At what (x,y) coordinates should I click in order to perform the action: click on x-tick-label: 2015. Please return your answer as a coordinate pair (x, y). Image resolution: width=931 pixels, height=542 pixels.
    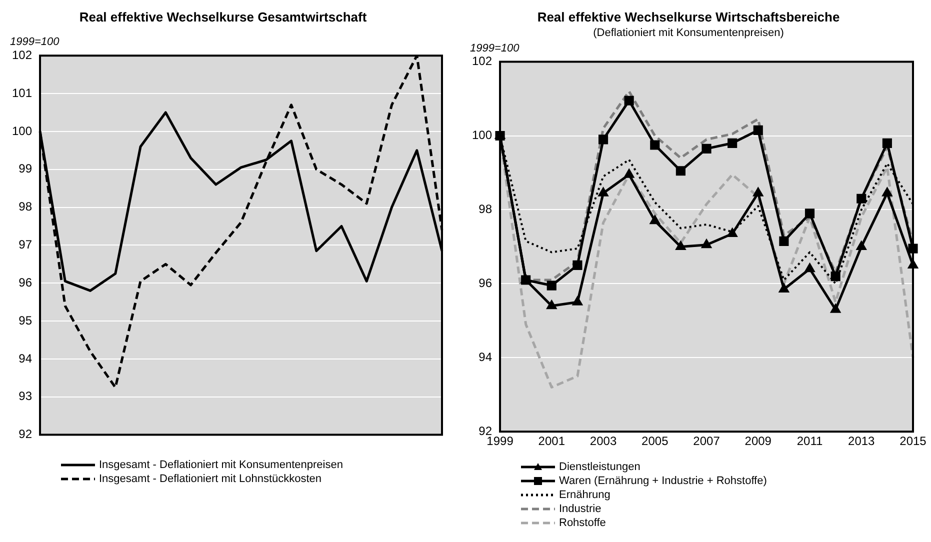
    Looking at the image, I should click on (913, 441).